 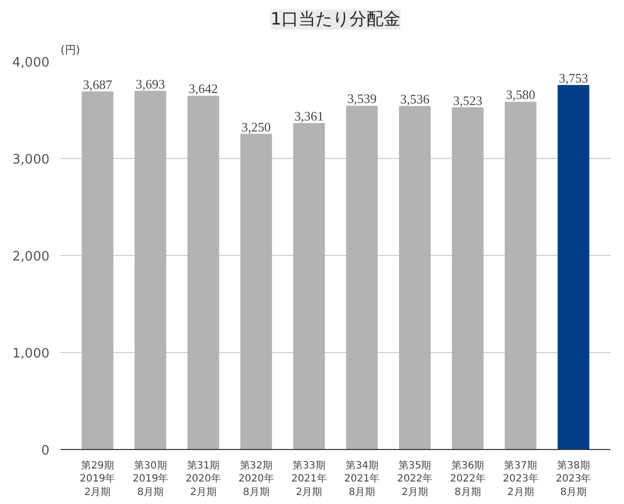 What do you see at coordinates (204, 479) in the screenshot?
I see `x-tick-label: 第31期 2020年 2月期` at bounding box center [204, 479].